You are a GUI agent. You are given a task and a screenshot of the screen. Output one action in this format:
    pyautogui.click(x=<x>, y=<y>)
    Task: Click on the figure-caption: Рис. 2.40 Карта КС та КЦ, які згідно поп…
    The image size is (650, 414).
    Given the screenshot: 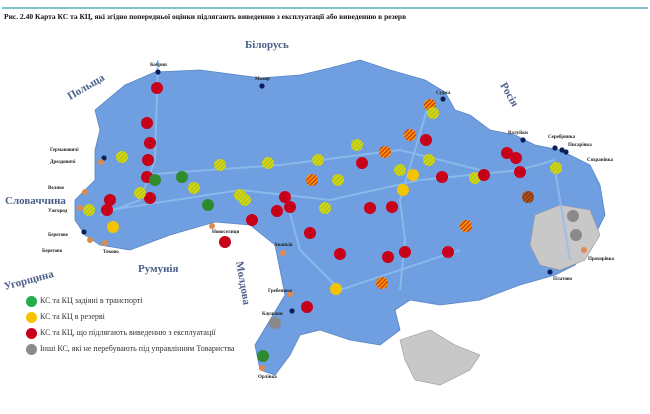 What is the action you would take?
    pyautogui.click(x=205, y=16)
    